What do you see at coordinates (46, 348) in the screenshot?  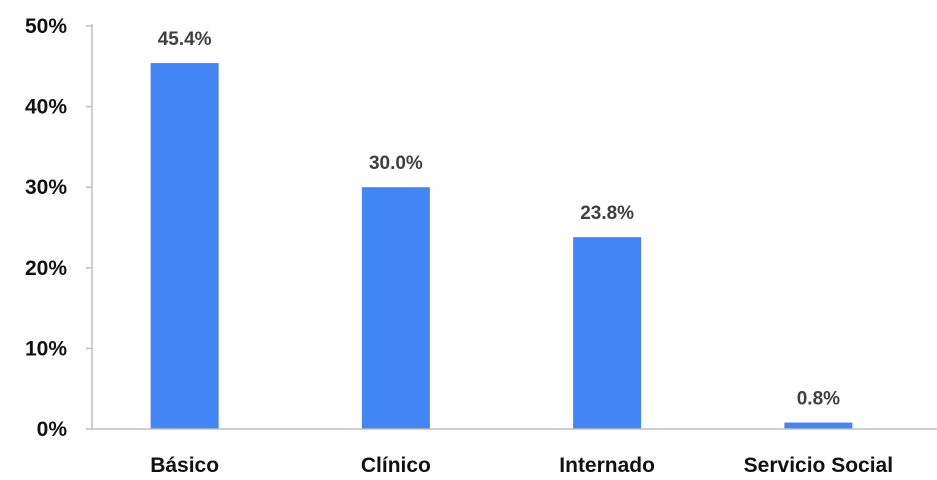 I see `y-tick-label: 10%` at bounding box center [46, 348].